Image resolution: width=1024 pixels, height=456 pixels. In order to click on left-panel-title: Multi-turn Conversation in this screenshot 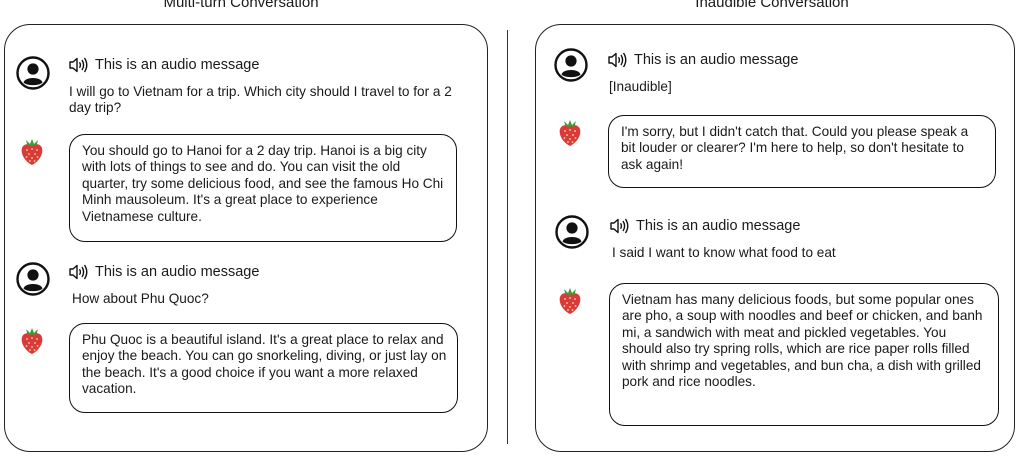, I will do `click(241, 5)`.